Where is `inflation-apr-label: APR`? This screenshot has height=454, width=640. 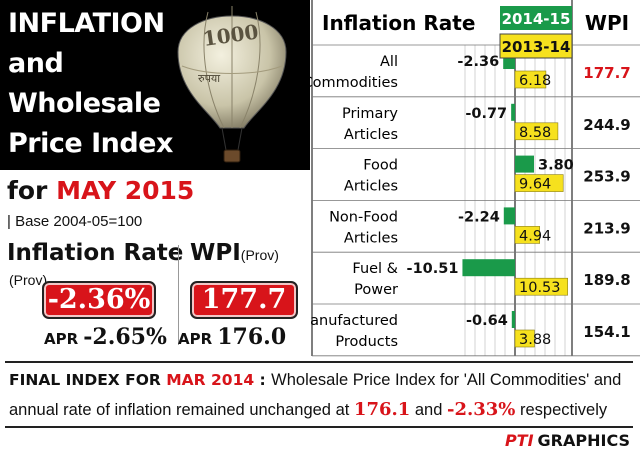
inflation-apr-label: APR is located at coordinates (61, 339).